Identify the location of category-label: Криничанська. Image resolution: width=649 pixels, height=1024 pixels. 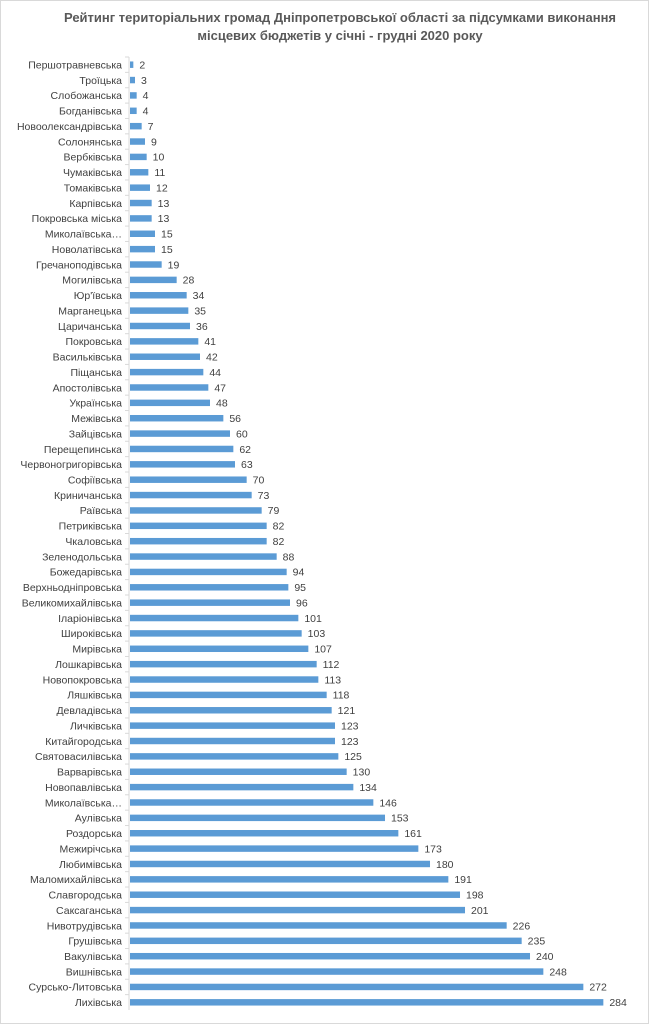
(88, 496).